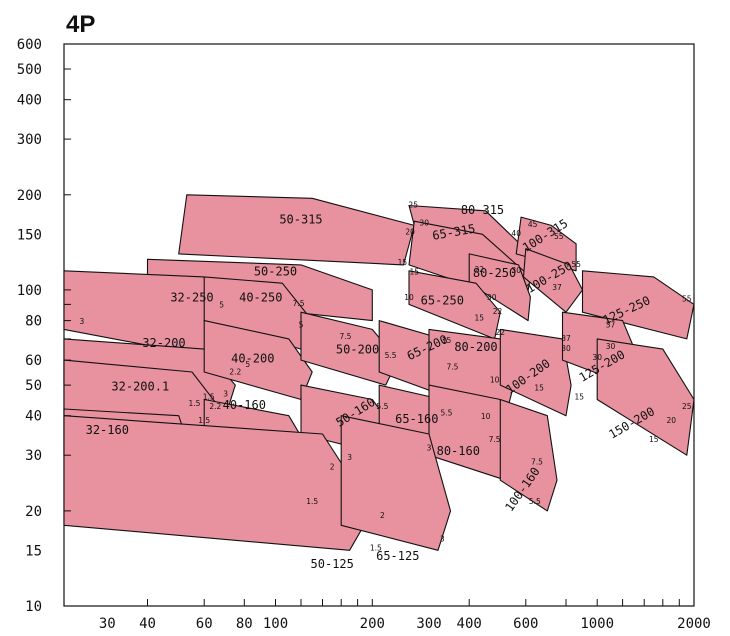 Image resolution: width=730 pixels, height=636 pixels. Describe the element at coordinates (29, 70) in the screenshot. I see `y-tick-label: 500` at that location.